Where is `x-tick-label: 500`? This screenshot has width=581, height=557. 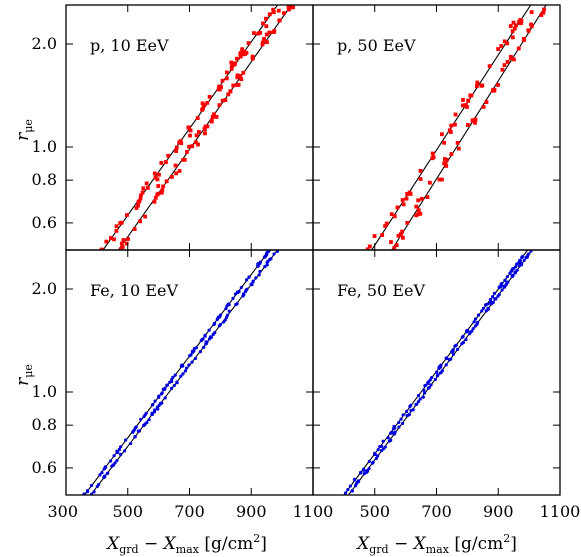 x-tick-label: 500 is located at coordinates (127, 511).